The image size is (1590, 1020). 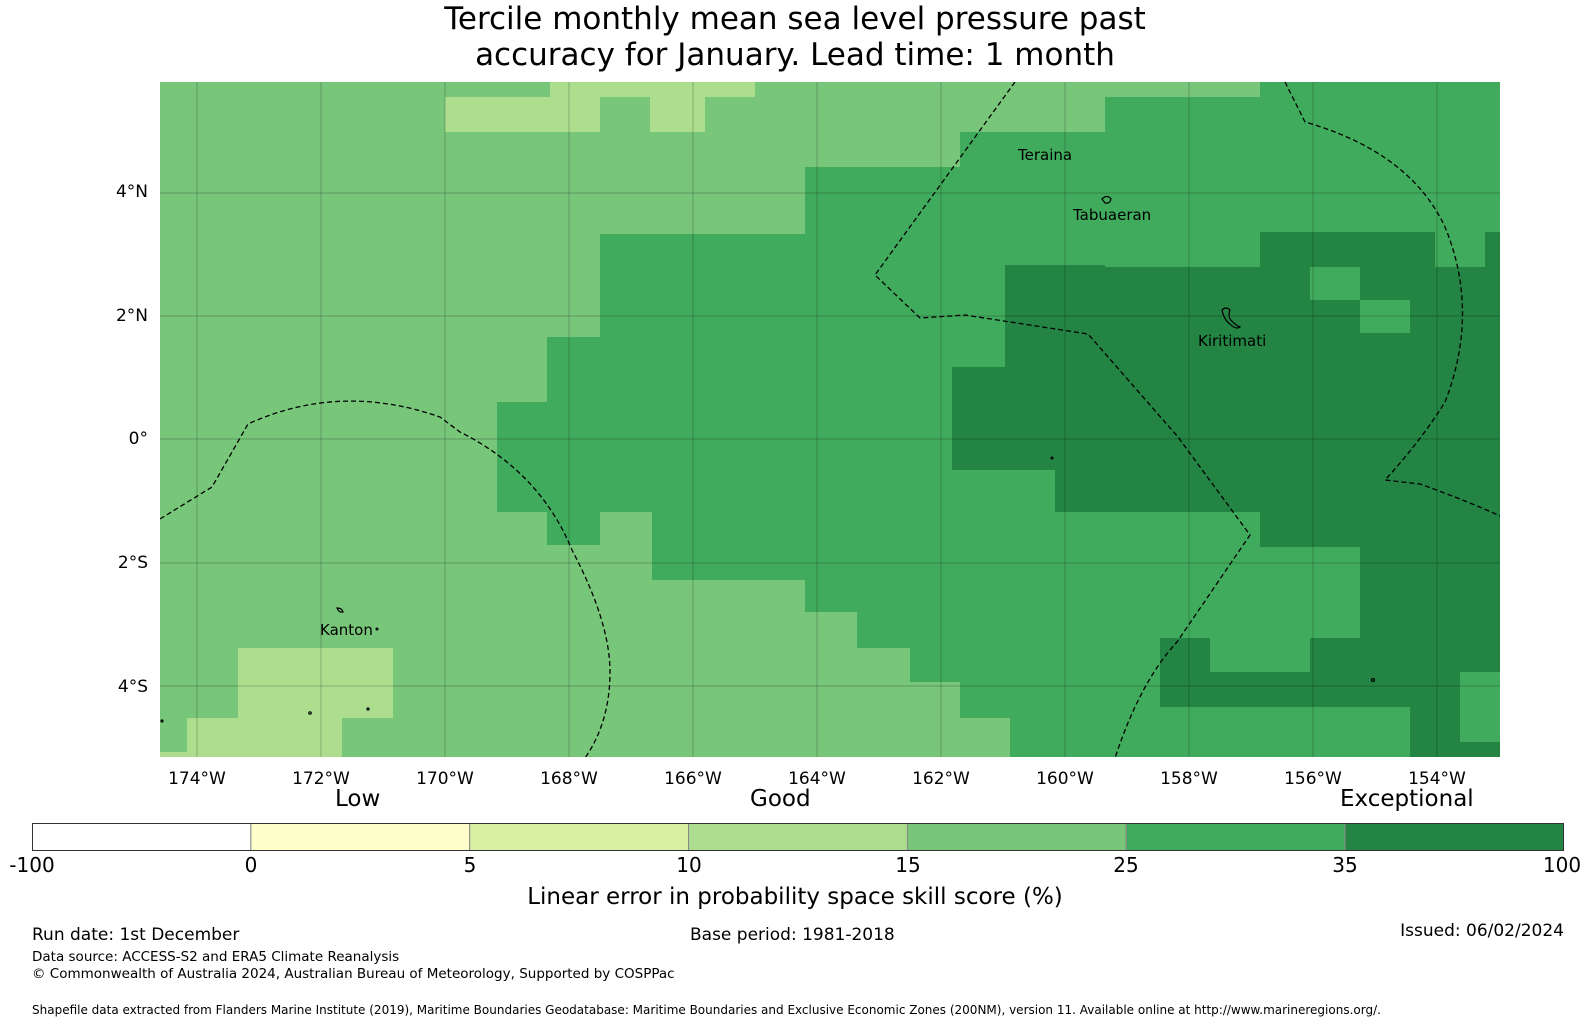 What do you see at coordinates (693, 779) in the screenshot?
I see `lon-tick-label: 166°W` at bounding box center [693, 779].